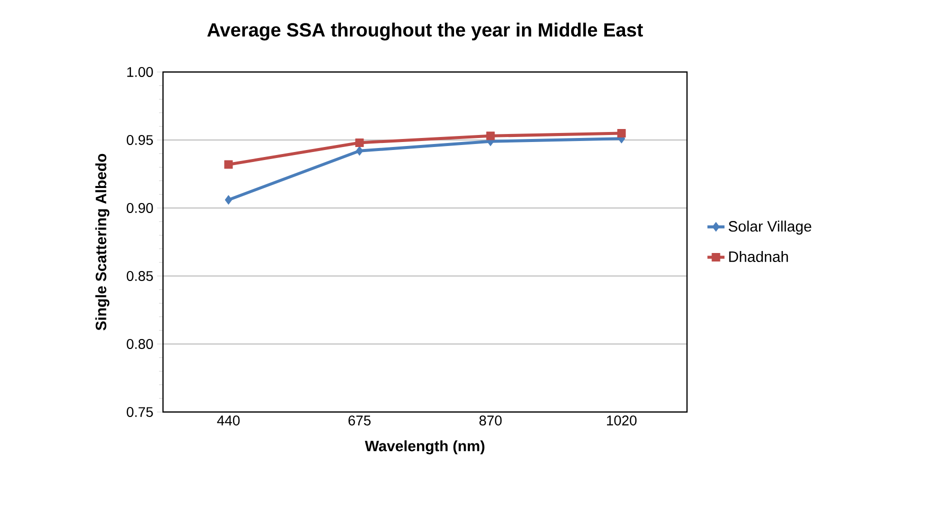  Describe the element at coordinates (425, 31) in the screenshot. I see `chart-title: Average SSA throughout the year in Middle East` at that location.